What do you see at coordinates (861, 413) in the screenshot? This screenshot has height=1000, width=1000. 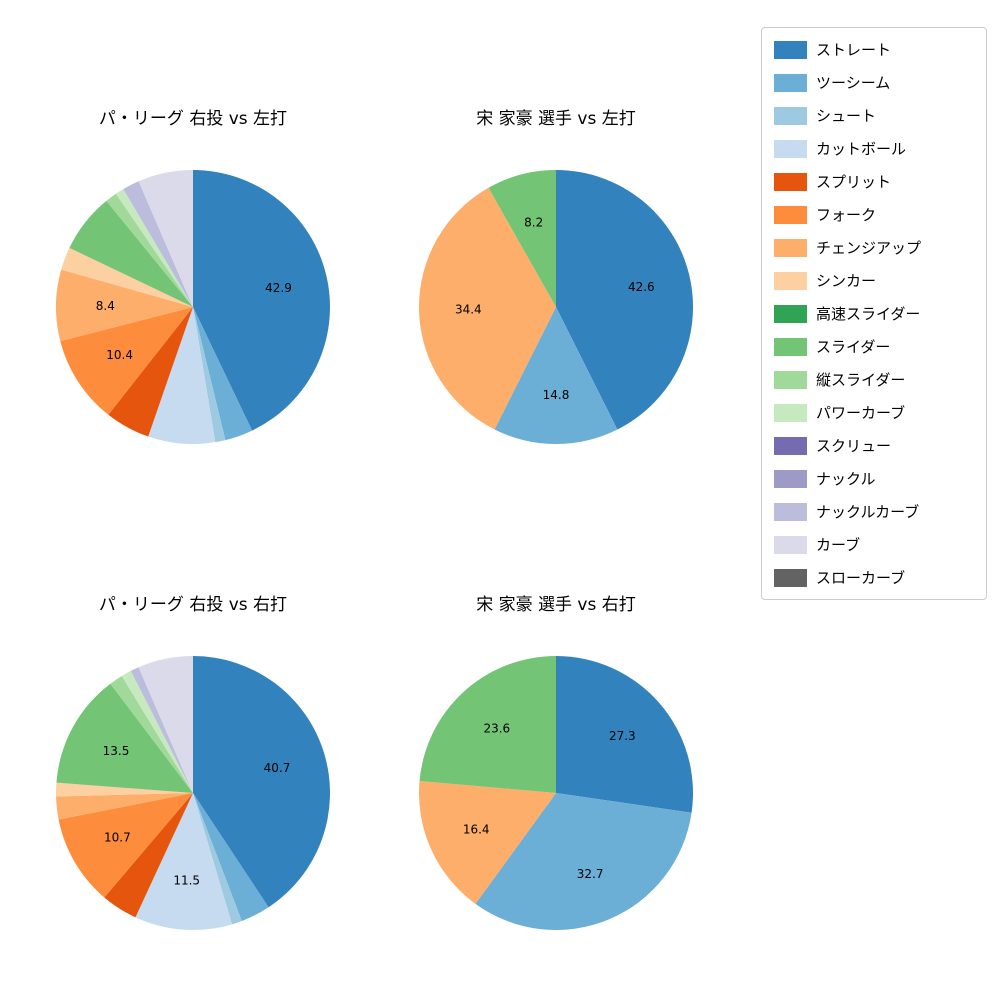 I see `legend-label: パワーカーブ` at bounding box center [861, 413].